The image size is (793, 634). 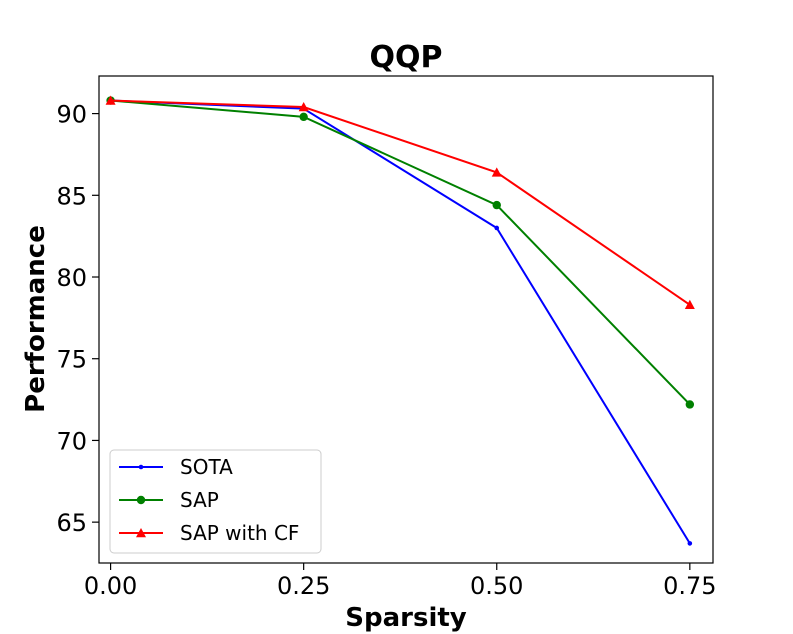 What do you see at coordinates (110, 586) in the screenshot?
I see `x-tick-label: 0.00` at bounding box center [110, 586].